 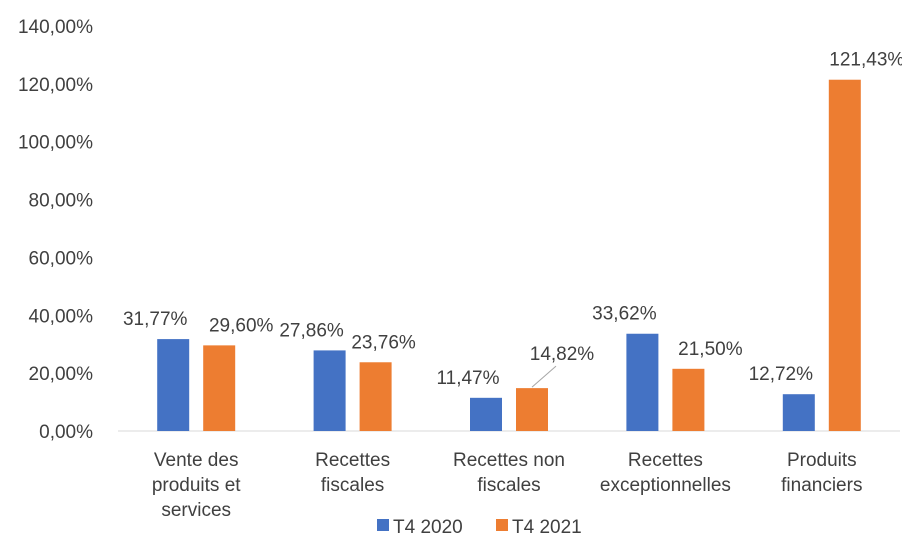 I want to click on data-label: 33,62%, so click(x=624, y=314).